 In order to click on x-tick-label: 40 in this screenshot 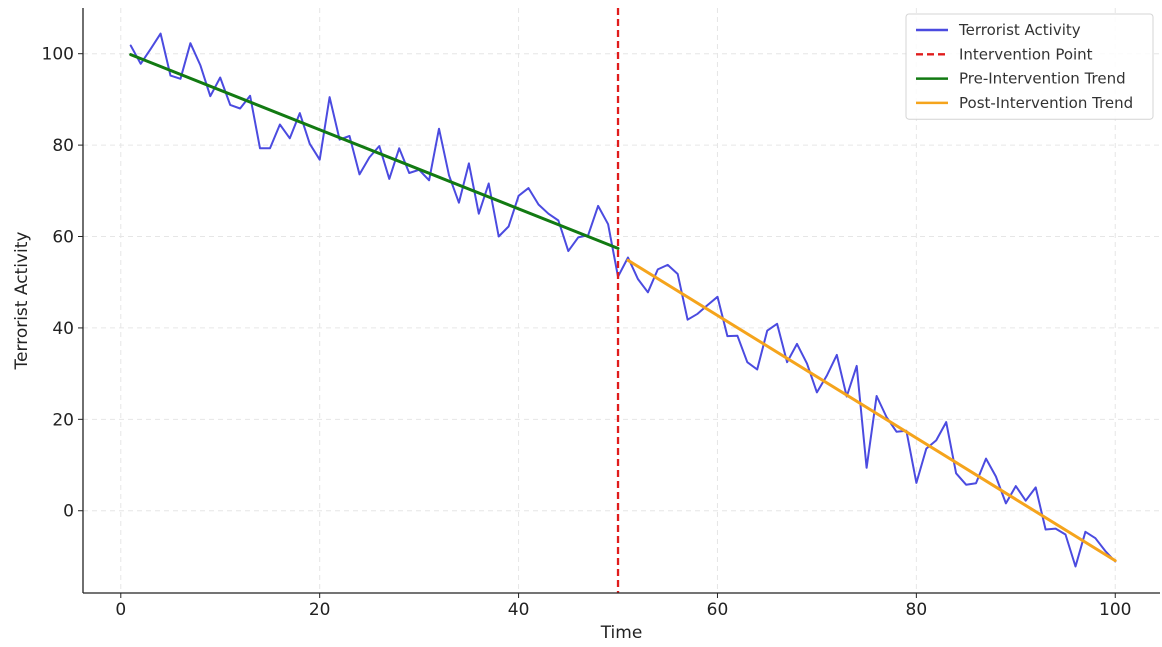, I will do `click(519, 610)`.